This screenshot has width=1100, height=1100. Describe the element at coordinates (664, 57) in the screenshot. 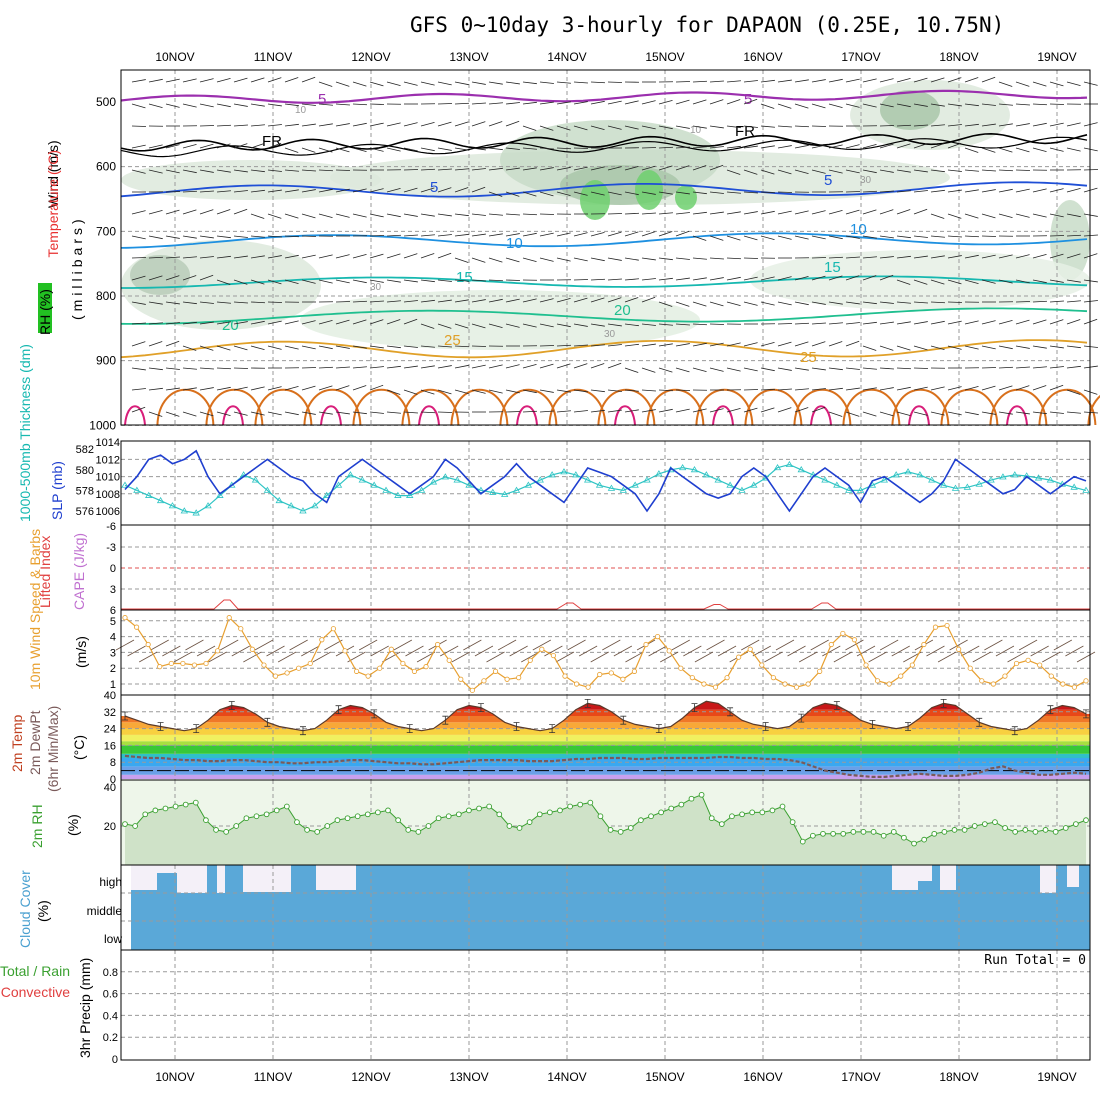

I see `date-label-top: 15NOV` at that location.